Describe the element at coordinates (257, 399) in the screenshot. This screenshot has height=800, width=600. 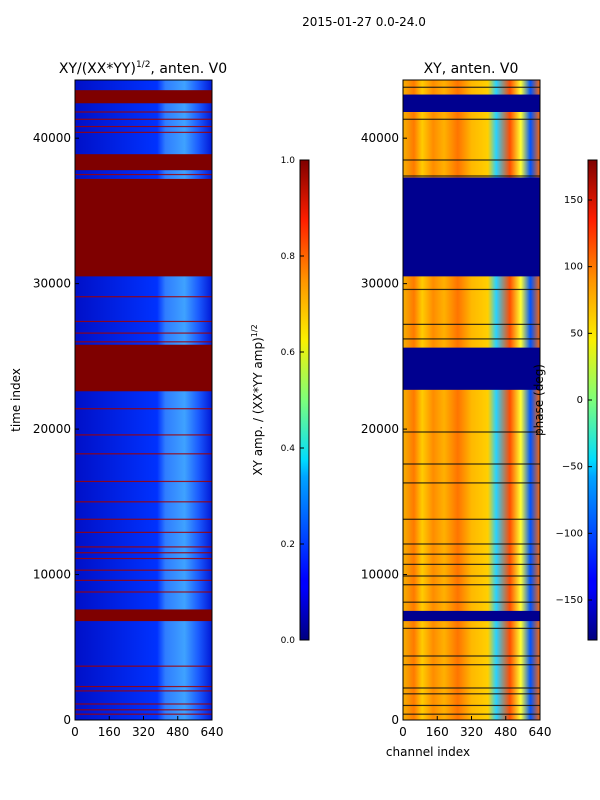
I see `colorbar-amplitude-label: XY amp. / (XX*YY amp)1/2` at that location.